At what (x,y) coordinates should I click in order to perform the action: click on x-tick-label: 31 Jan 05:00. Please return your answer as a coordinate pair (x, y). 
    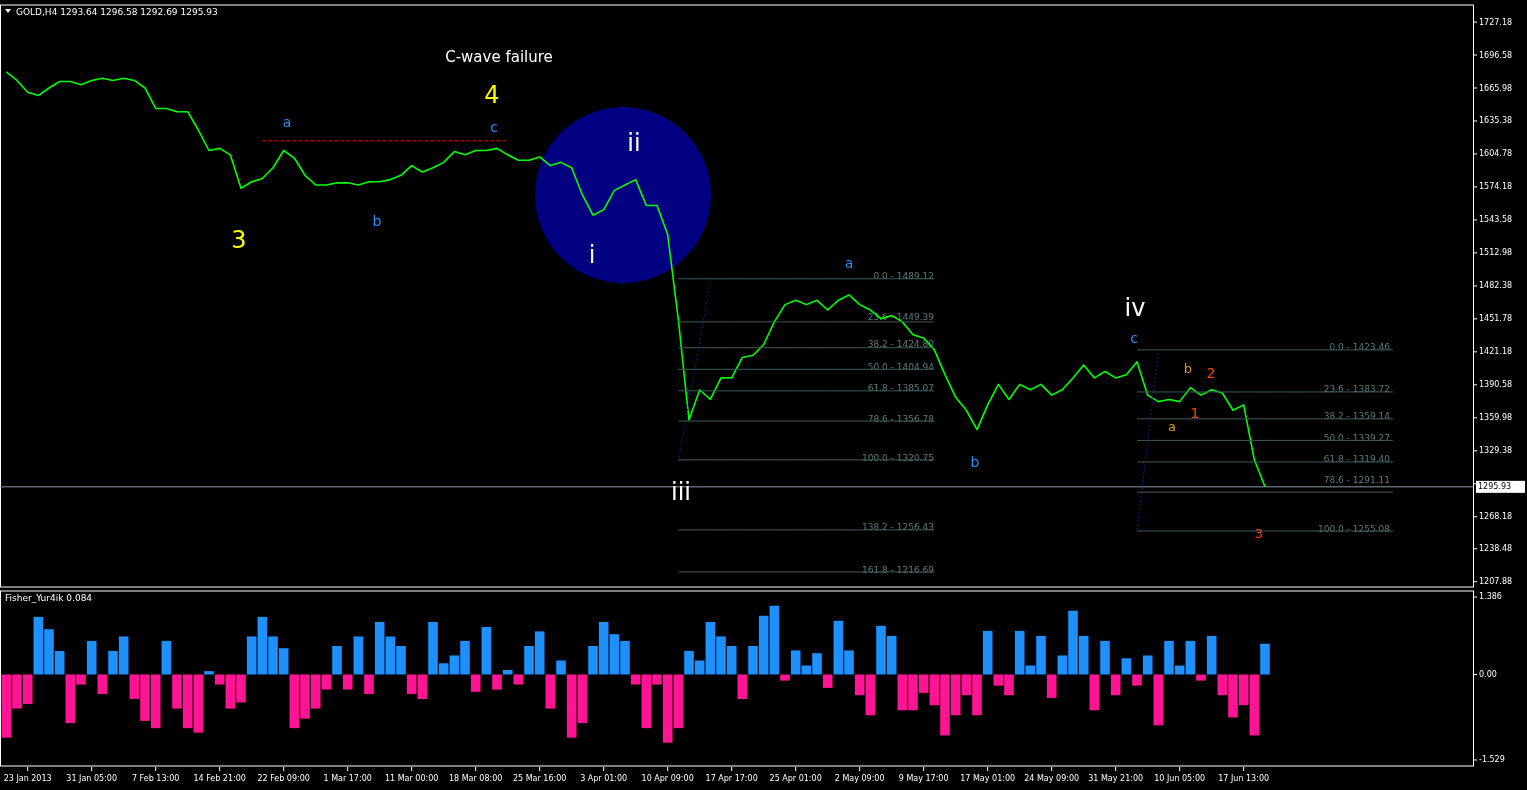
    Looking at the image, I should click on (91, 778).